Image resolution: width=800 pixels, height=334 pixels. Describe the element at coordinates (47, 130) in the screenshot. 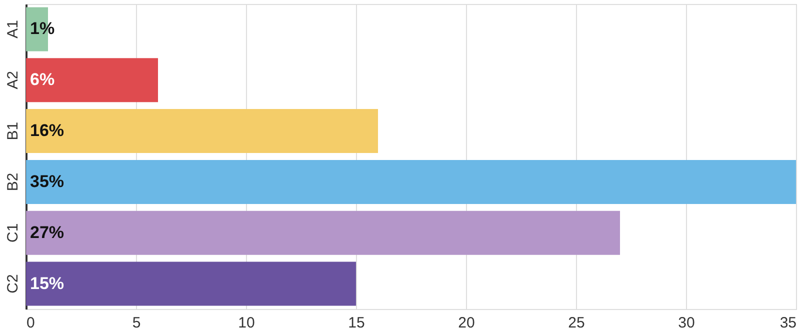

I see `data-label: 16%` at that location.